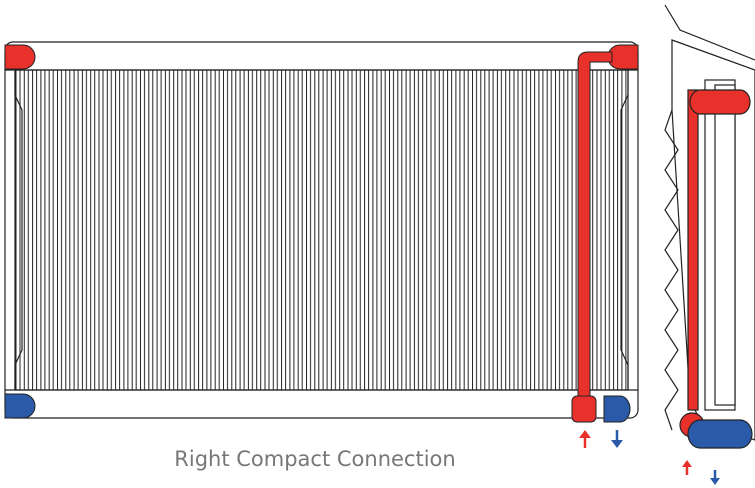 This screenshot has width=755, height=488. Describe the element at coordinates (585, 434) in the screenshot. I see `arrow-supply-head` at that location.